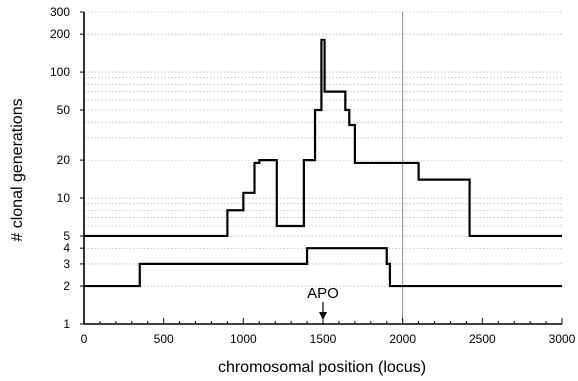 The width and height of the screenshot is (578, 381). What do you see at coordinates (164, 339) in the screenshot?
I see `x-tick-label: 500` at bounding box center [164, 339].